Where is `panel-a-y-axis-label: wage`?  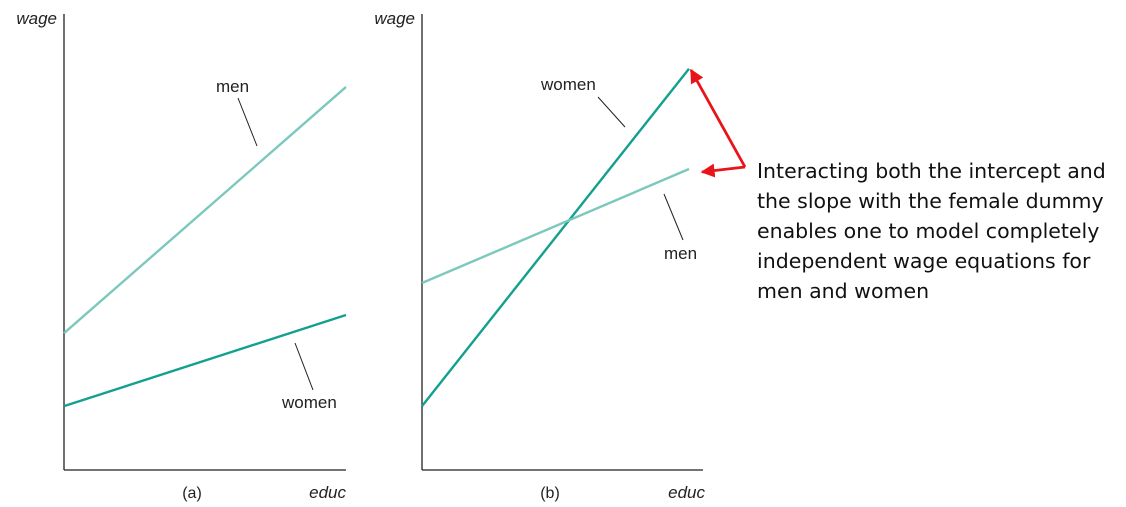 panel-a-y-axis-label: wage is located at coordinates (36, 18).